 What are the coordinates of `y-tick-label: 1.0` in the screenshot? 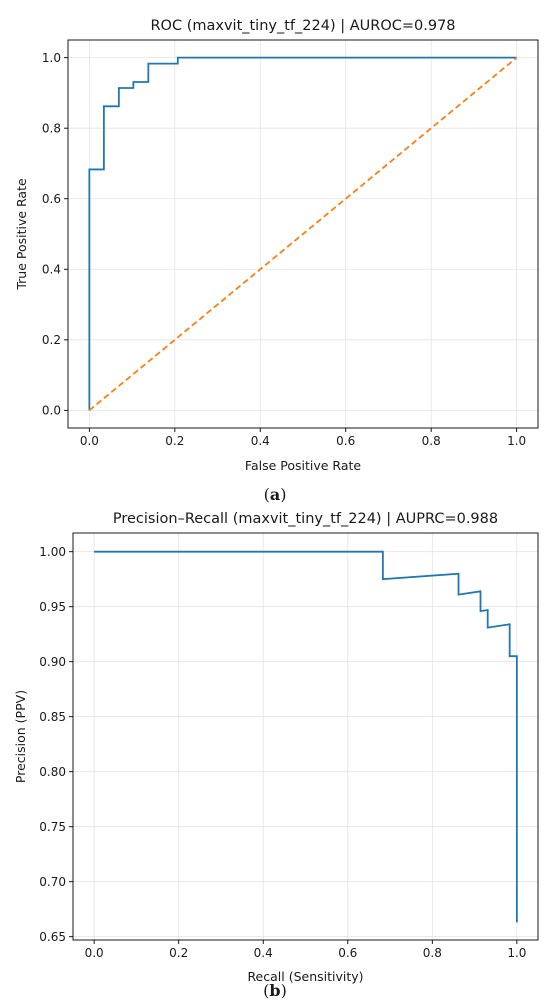 It's located at (51, 58).